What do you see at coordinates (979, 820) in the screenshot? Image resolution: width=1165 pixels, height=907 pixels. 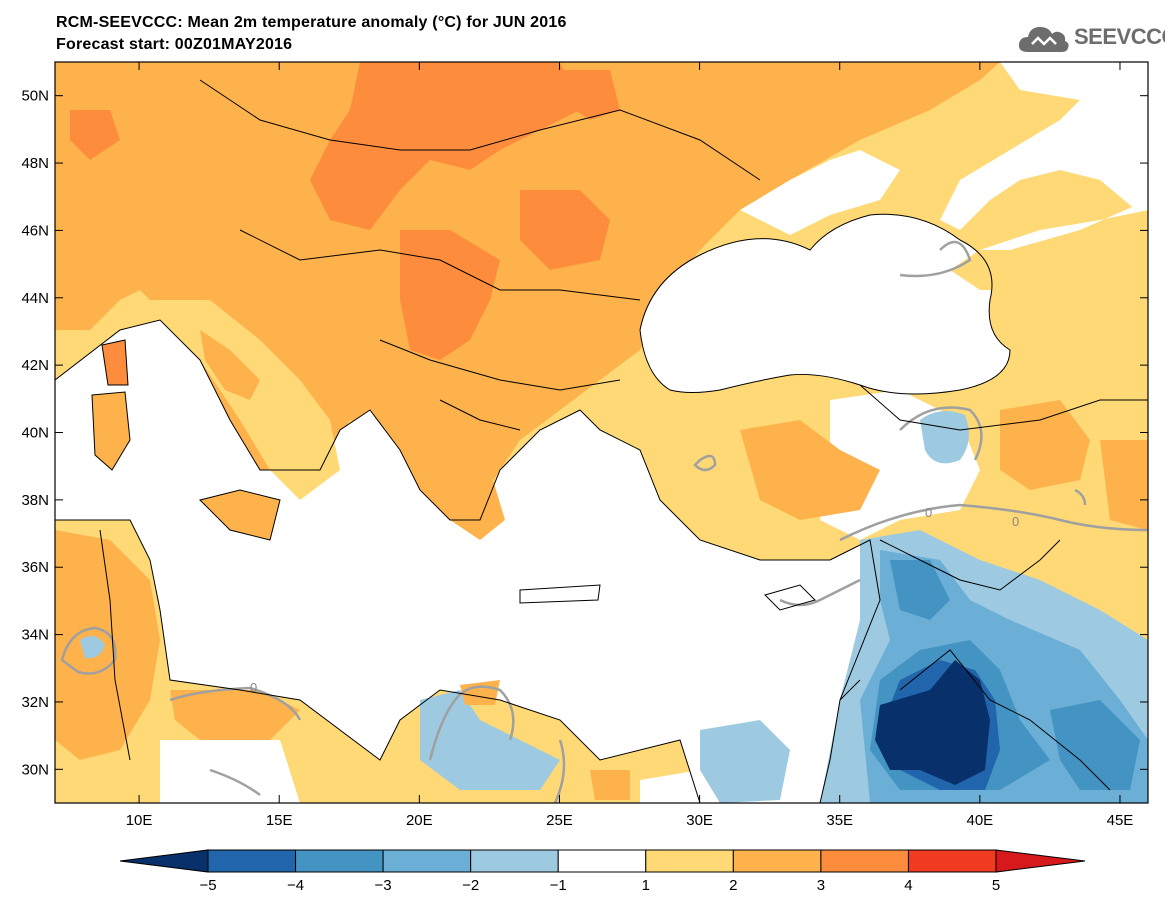 I see `lon-label: 40E` at bounding box center [979, 820].